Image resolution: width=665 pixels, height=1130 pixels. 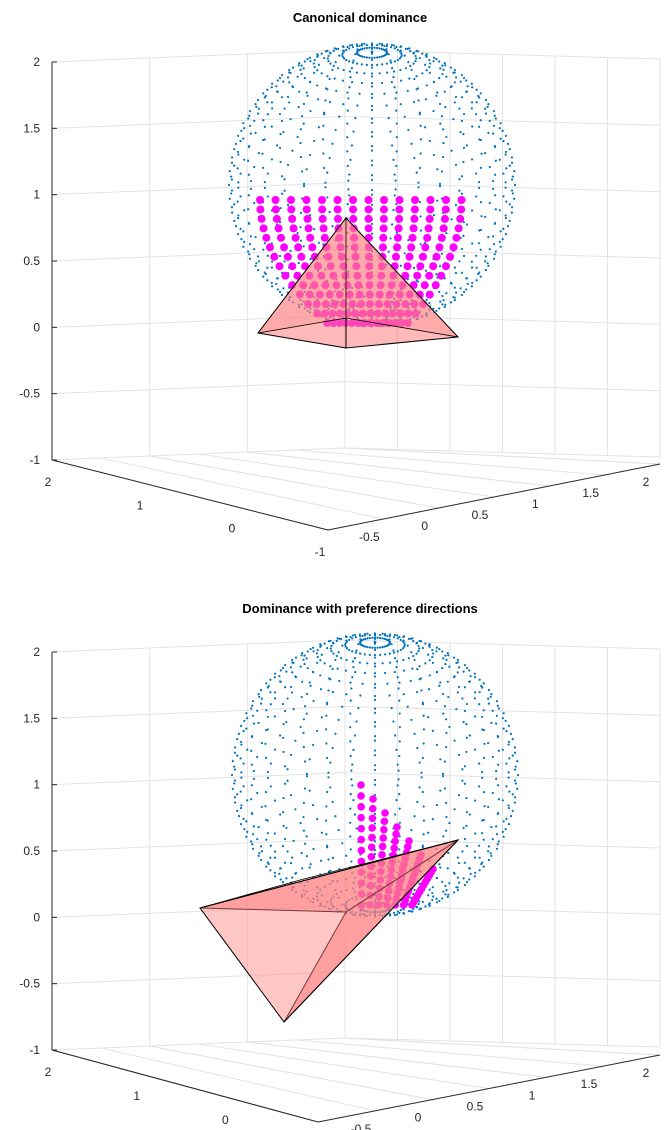 I want to click on right-tick-label: -0.5, so click(x=369, y=537).